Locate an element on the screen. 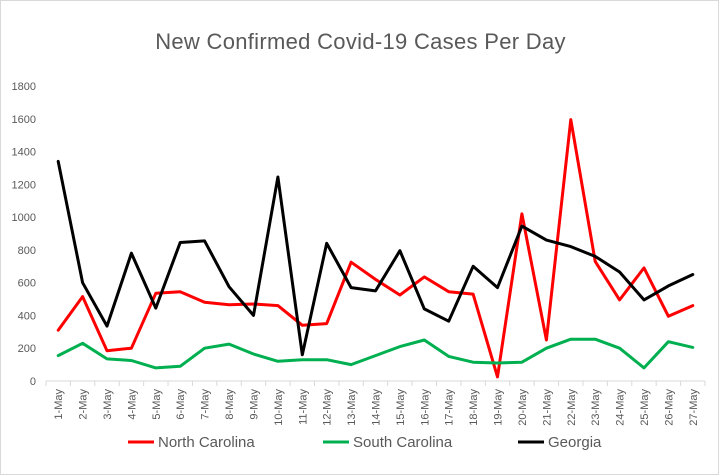 The height and width of the screenshot is (476, 719). x-tick-label: 25-May is located at coordinates (645, 407).